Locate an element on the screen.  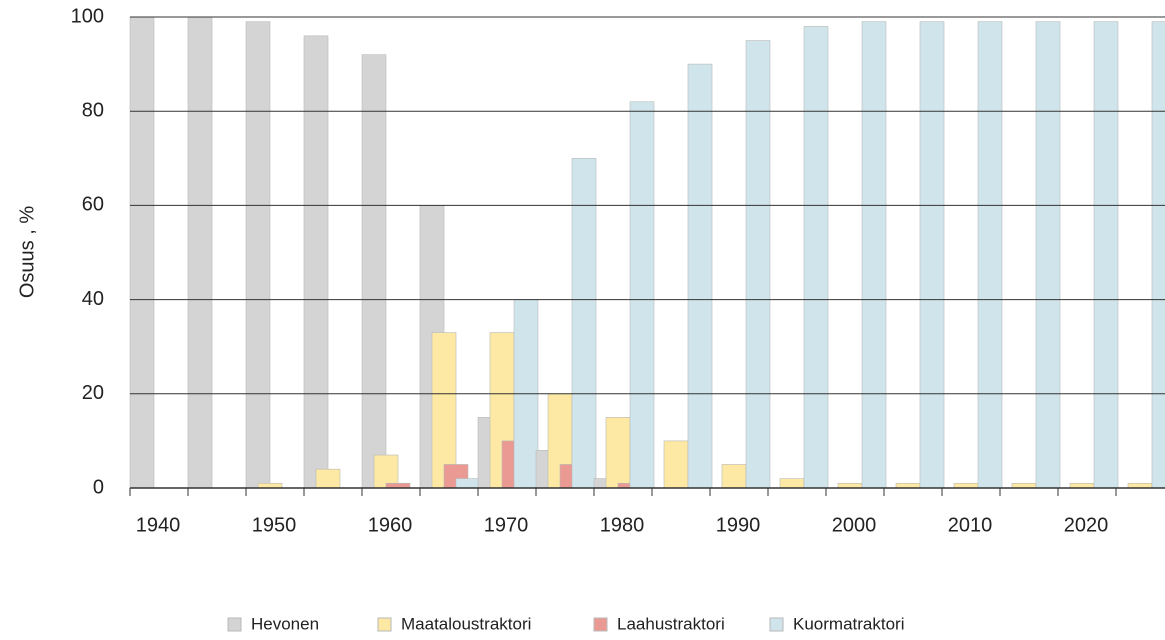
y-tick-label: 20 is located at coordinates (93, 393).